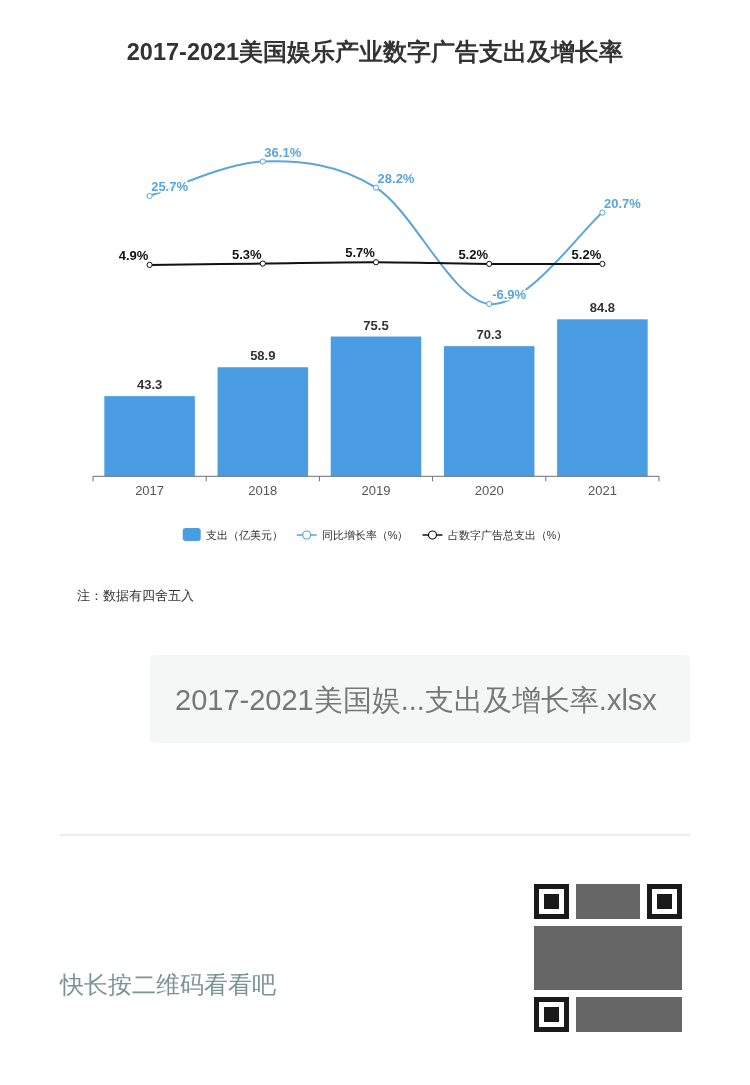 The image size is (750, 1085). Describe the element at coordinates (150, 490) in the screenshot. I see `x-tick-label: 2017` at that location.